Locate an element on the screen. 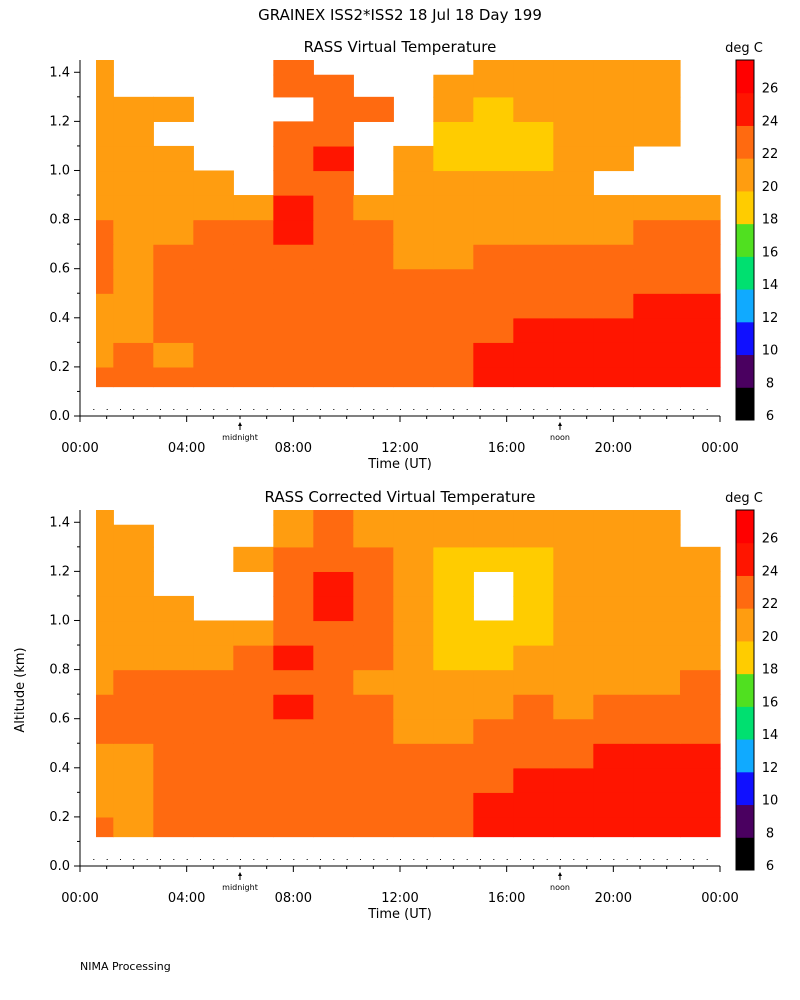  y-tick-label: 0.4 is located at coordinates (59, 768).